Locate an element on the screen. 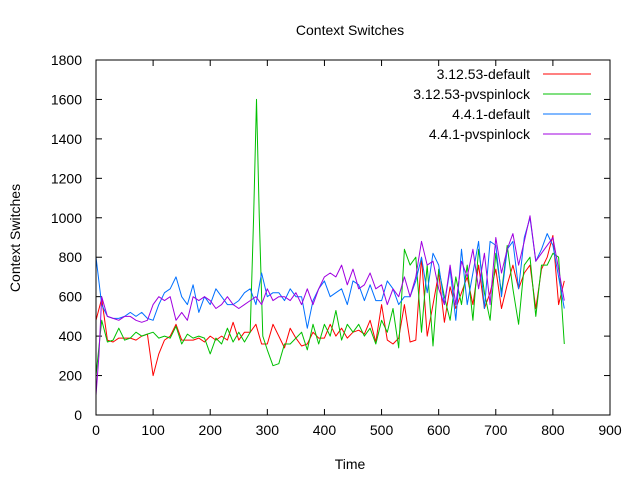  y-tick-label: 800 is located at coordinates (71, 257).